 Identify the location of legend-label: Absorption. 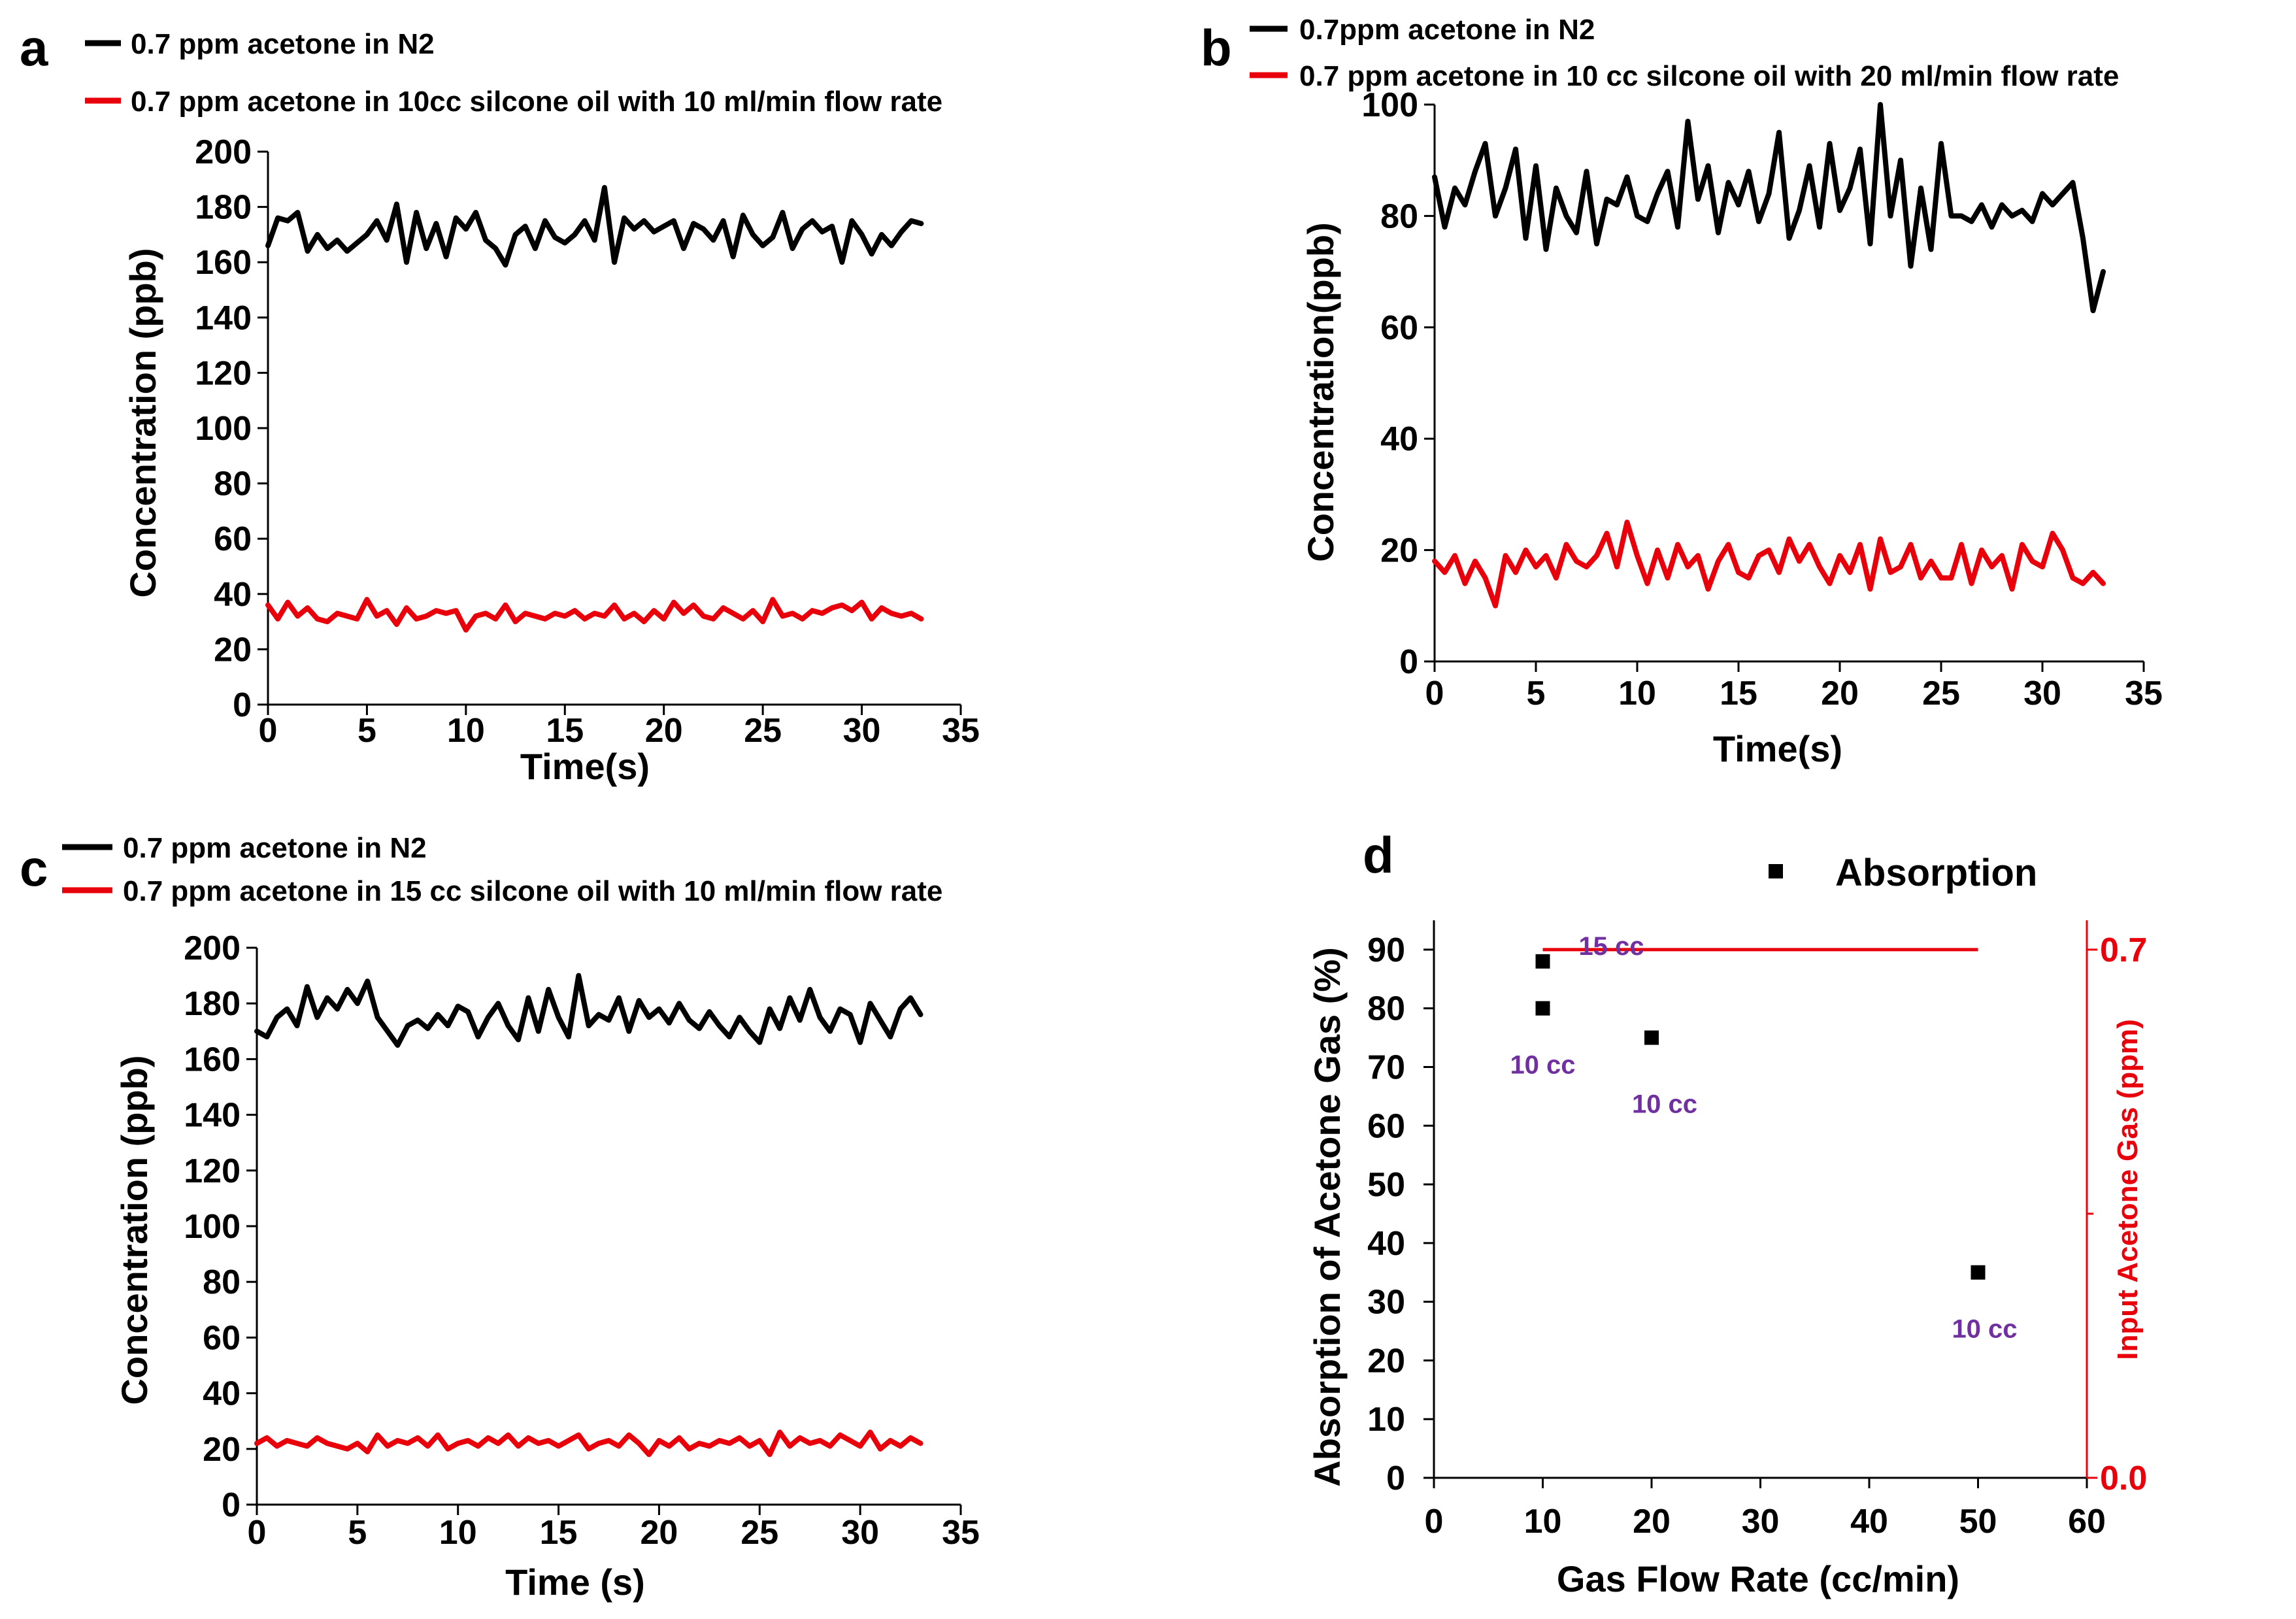
(1936, 873).